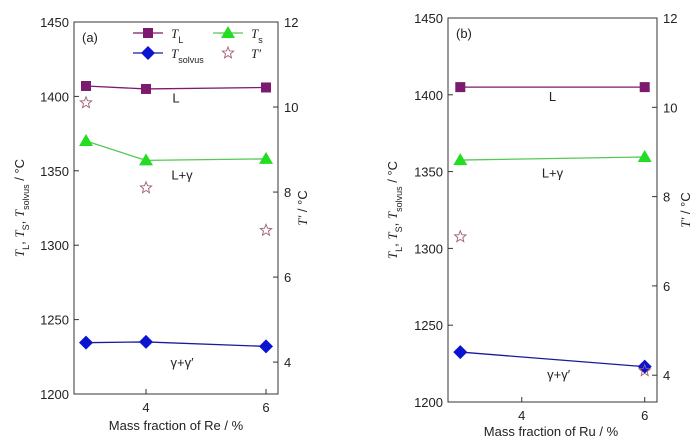 Image resolution: width=700 pixels, height=443 pixels. Describe the element at coordinates (180, 40) in the screenshot. I see `legend-subscript: L` at that location.